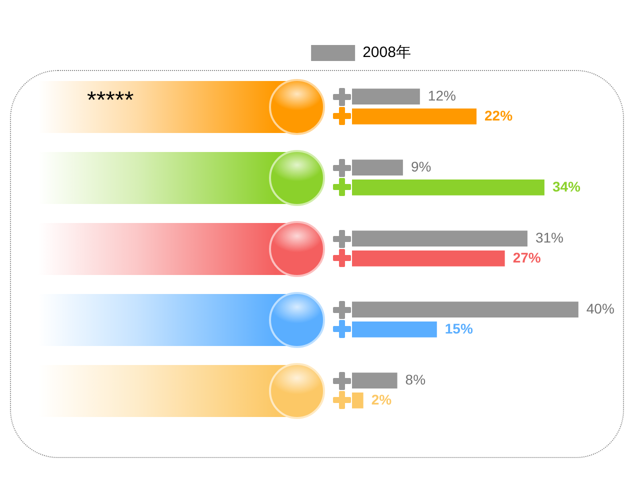 This screenshot has width=635, height=477. What do you see at coordinates (600, 308) in the screenshot?
I see `data-label: 40%` at bounding box center [600, 308].